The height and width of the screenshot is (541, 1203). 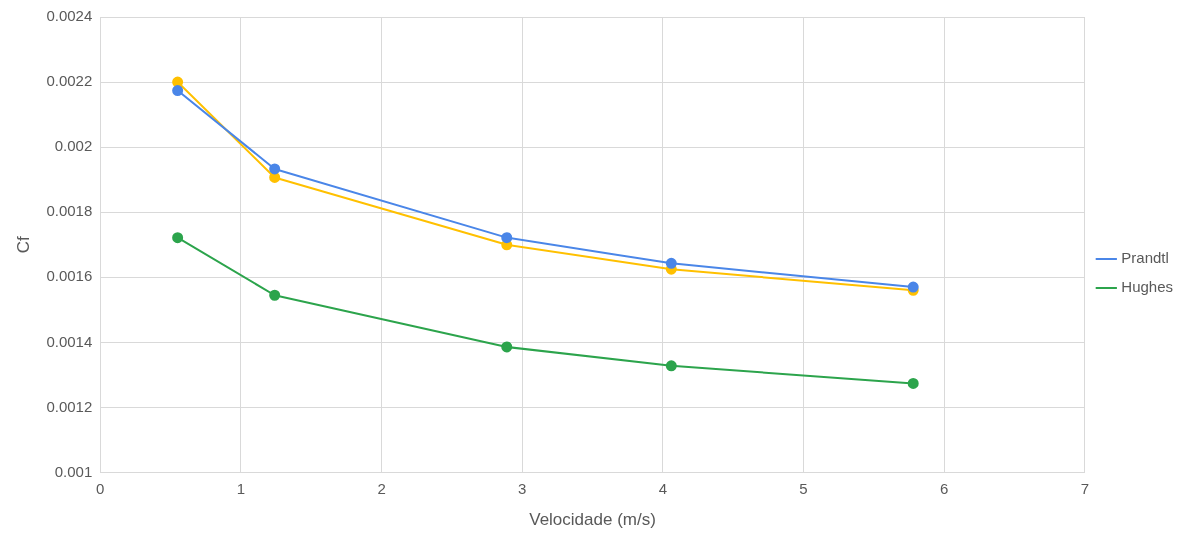 I want to click on x-tick-label: 5, so click(x=803, y=488).